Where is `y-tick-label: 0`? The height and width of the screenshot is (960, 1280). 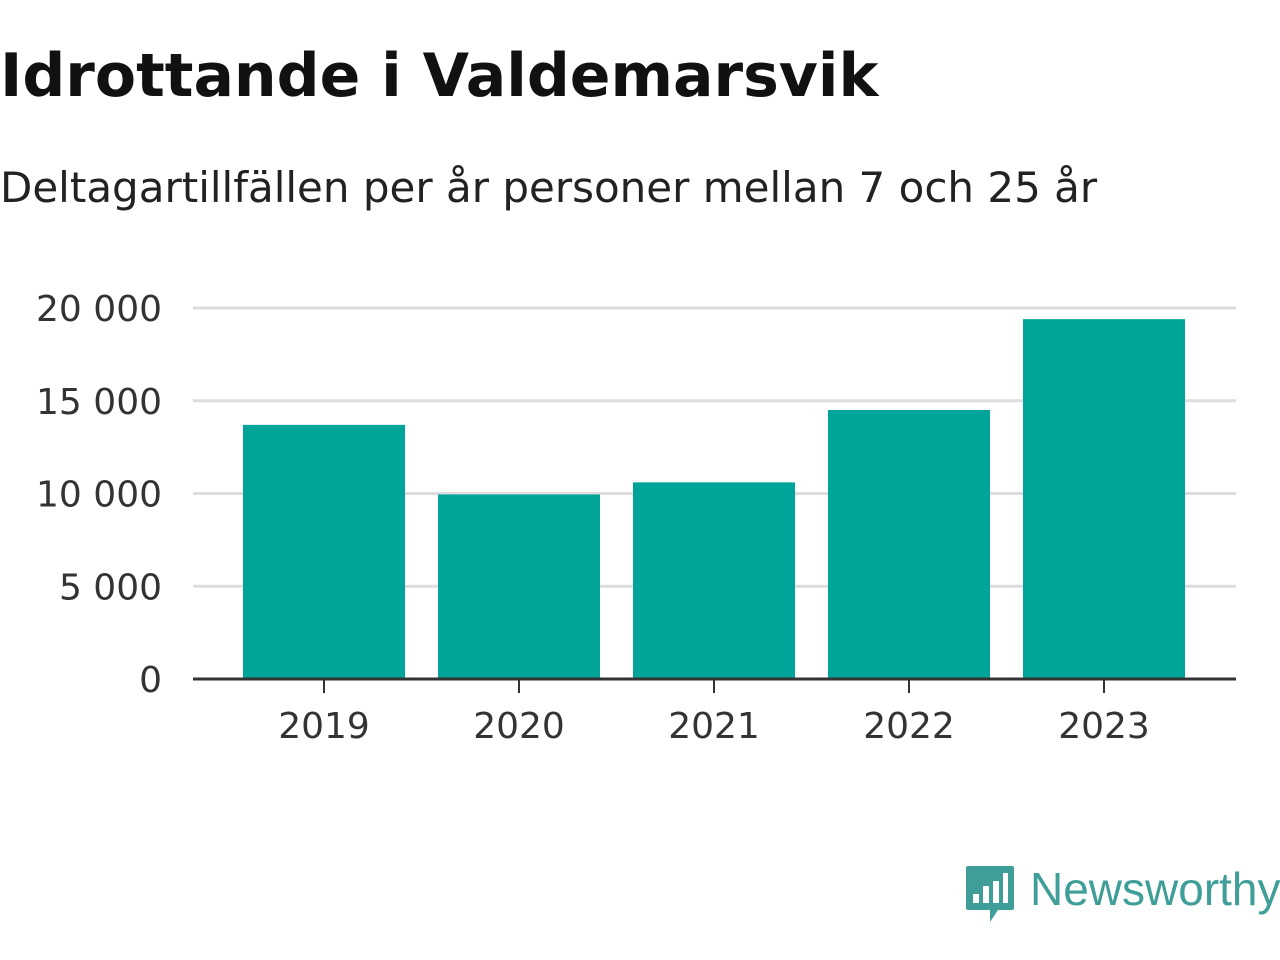 y-tick-label: 0 is located at coordinates (150, 680).